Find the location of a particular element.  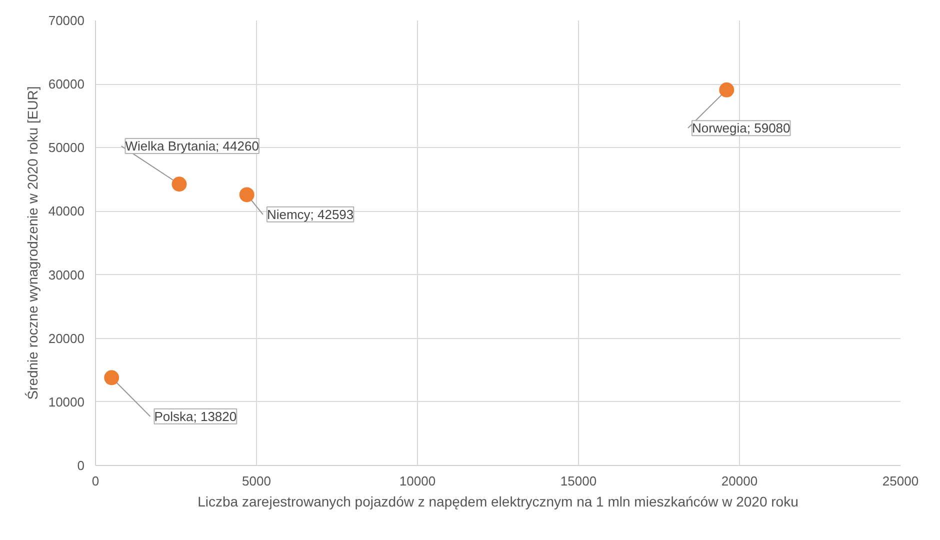

y-tick-label: 60000 is located at coordinates (66, 84).